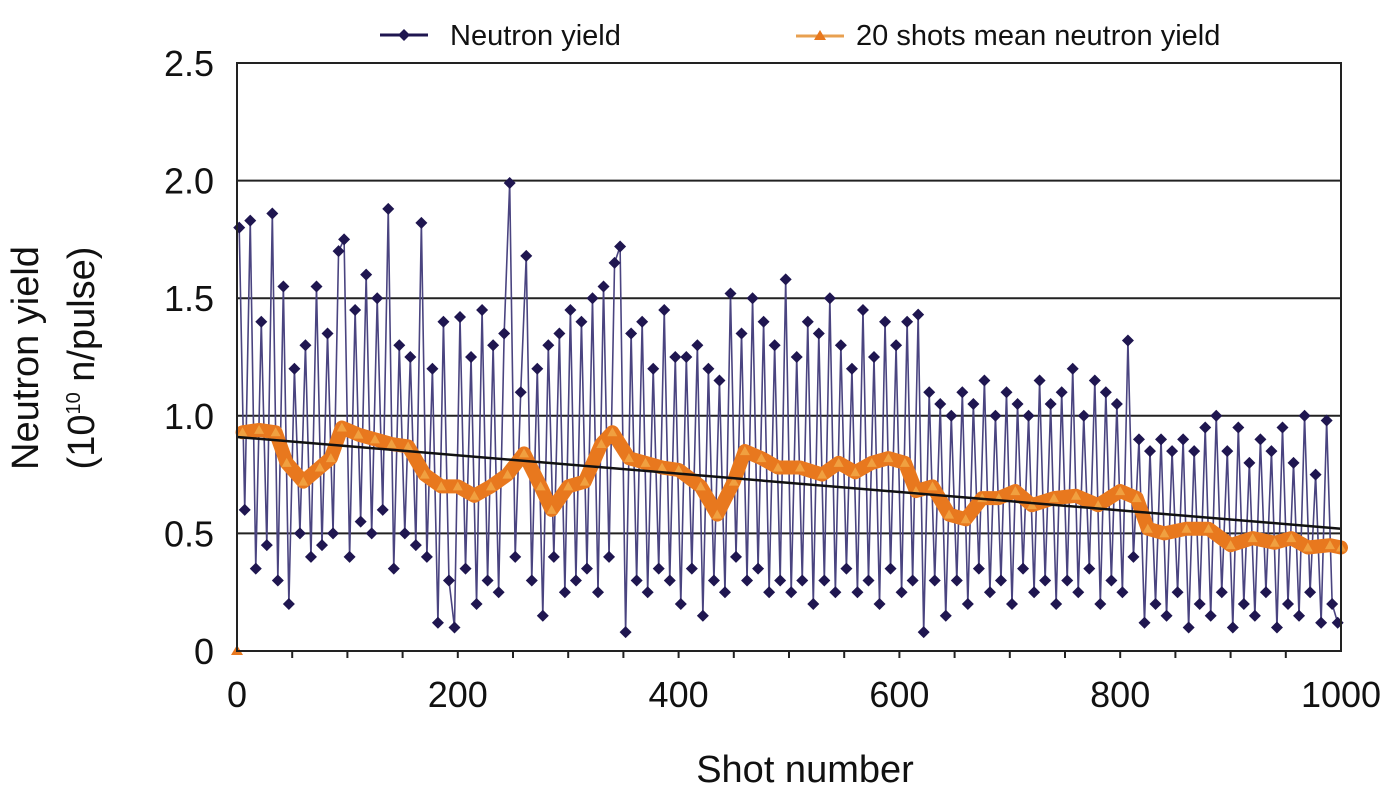  Describe the element at coordinates (74, 403) in the screenshot. I see `y-unit-exponent: 10` at that location.